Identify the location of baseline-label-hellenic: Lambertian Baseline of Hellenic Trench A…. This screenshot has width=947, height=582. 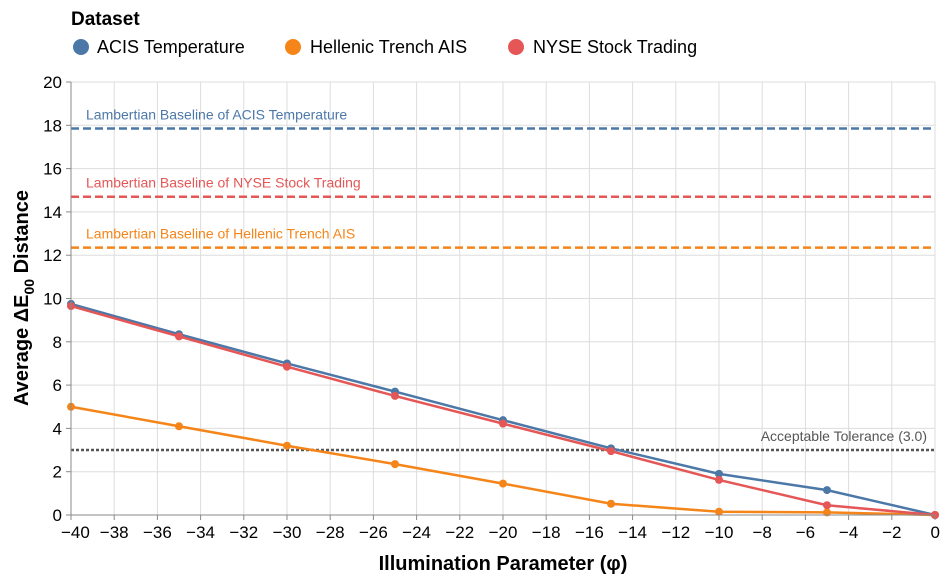
(220, 234).